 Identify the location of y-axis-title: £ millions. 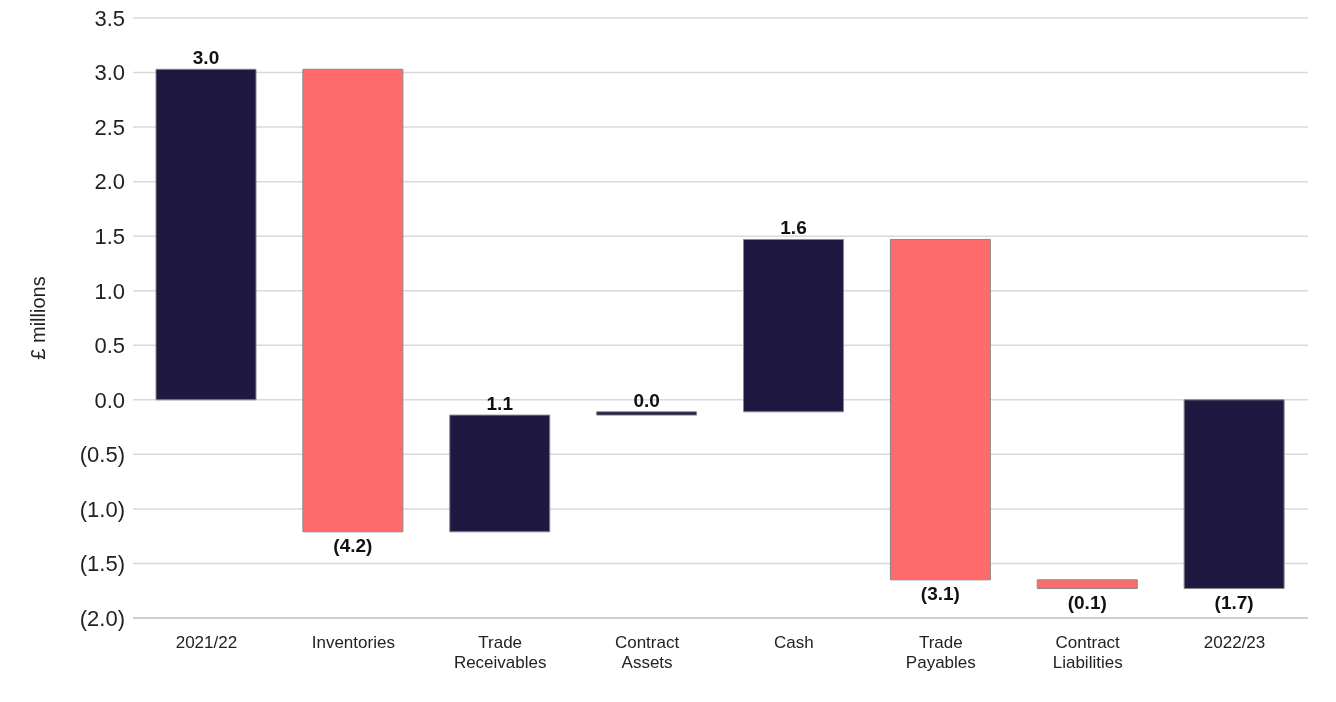
(38, 318).